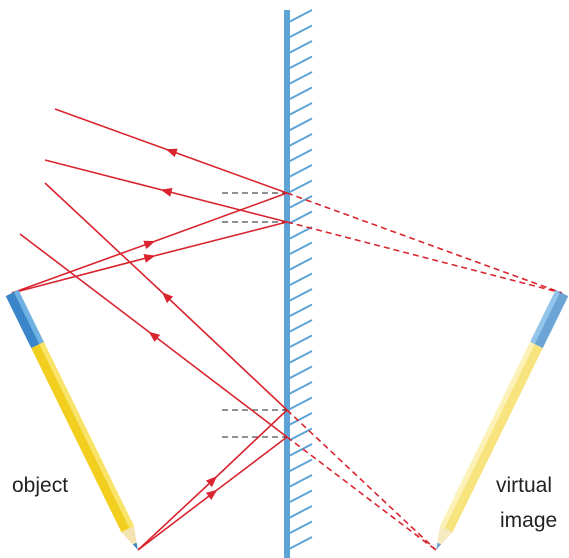  I want to click on object-label: object, so click(40, 485).